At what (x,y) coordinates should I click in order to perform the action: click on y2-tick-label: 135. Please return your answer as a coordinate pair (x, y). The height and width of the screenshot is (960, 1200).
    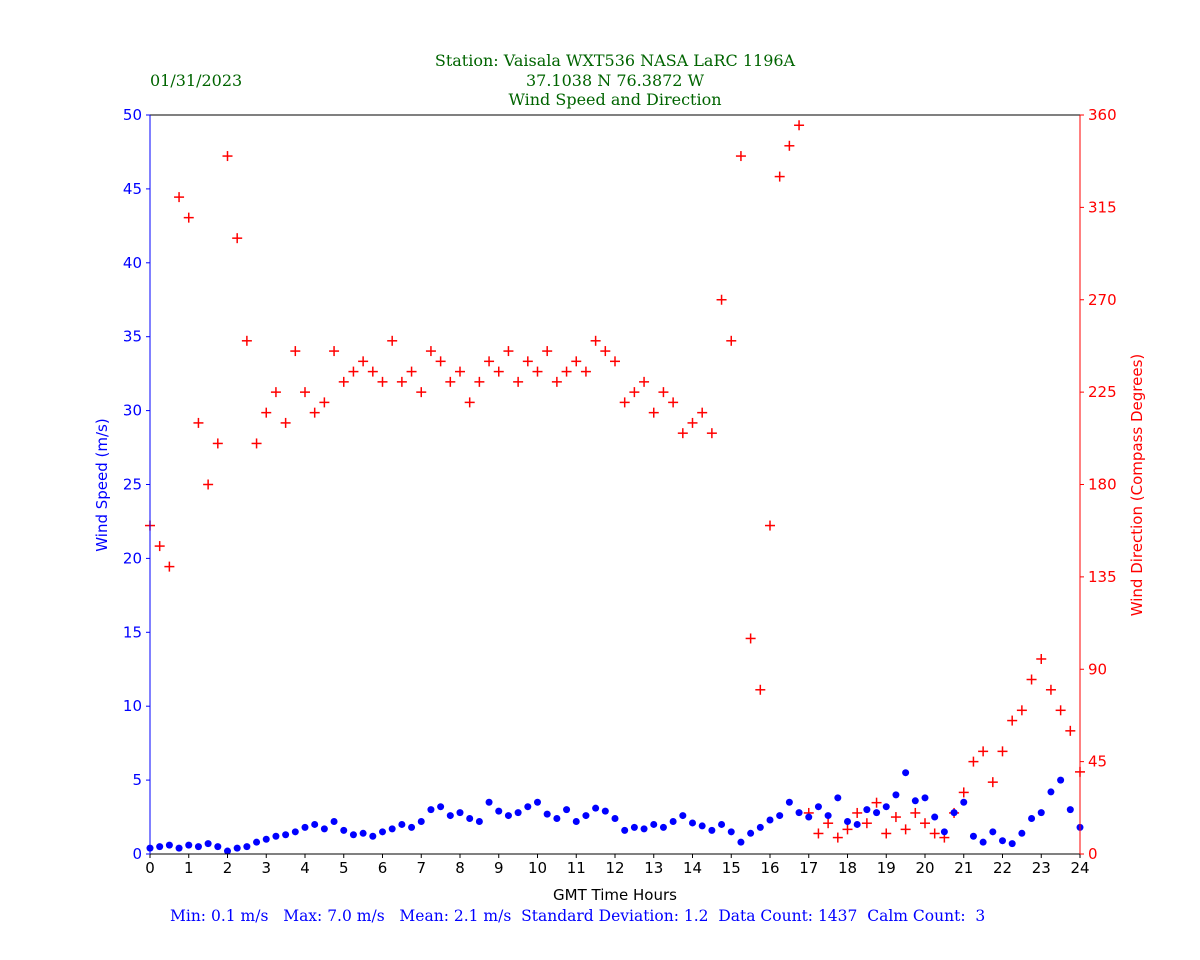
    Looking at the image, I should click on (1102, 577).